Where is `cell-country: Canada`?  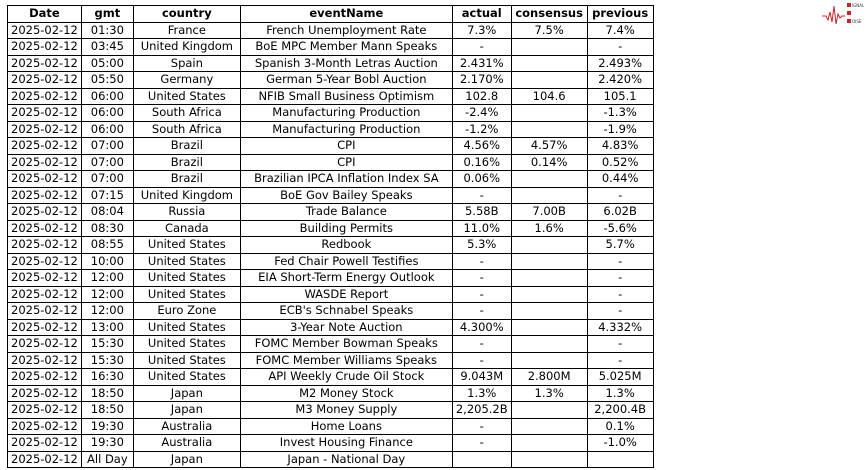 cell-country: Canada is located at coordinates (186, 228).